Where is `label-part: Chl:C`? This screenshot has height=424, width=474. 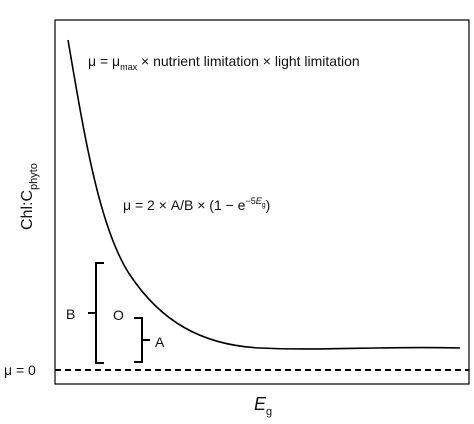 label-part: Chl:C is located at coordinates (27, 210).